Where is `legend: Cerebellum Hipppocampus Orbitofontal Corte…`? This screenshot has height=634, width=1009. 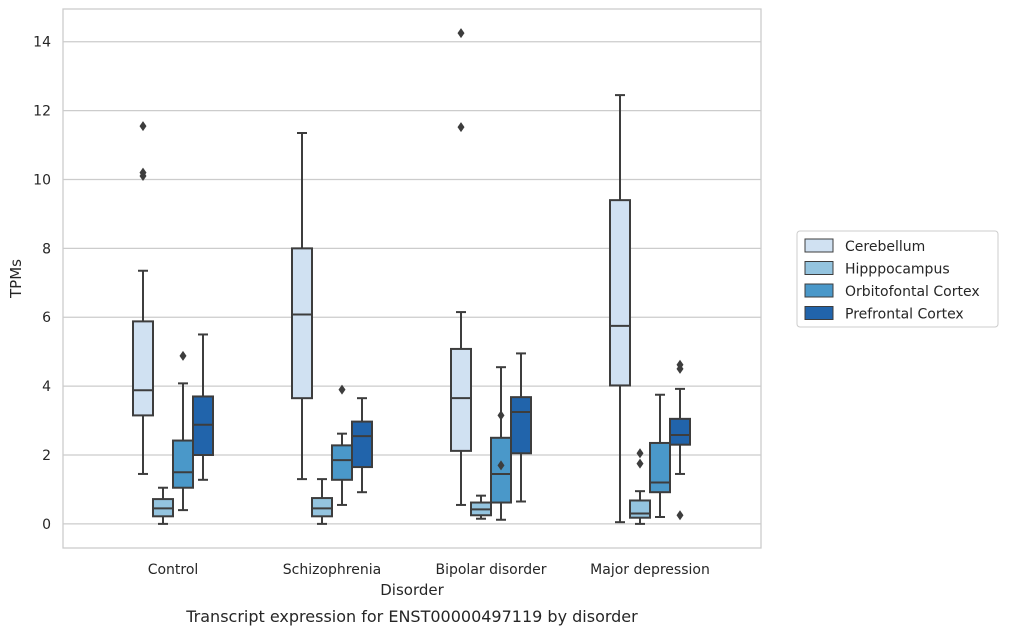 legend: Cerebellum Hipppocampus Orbitofontal Corte… is located at coordinates (897, 279).